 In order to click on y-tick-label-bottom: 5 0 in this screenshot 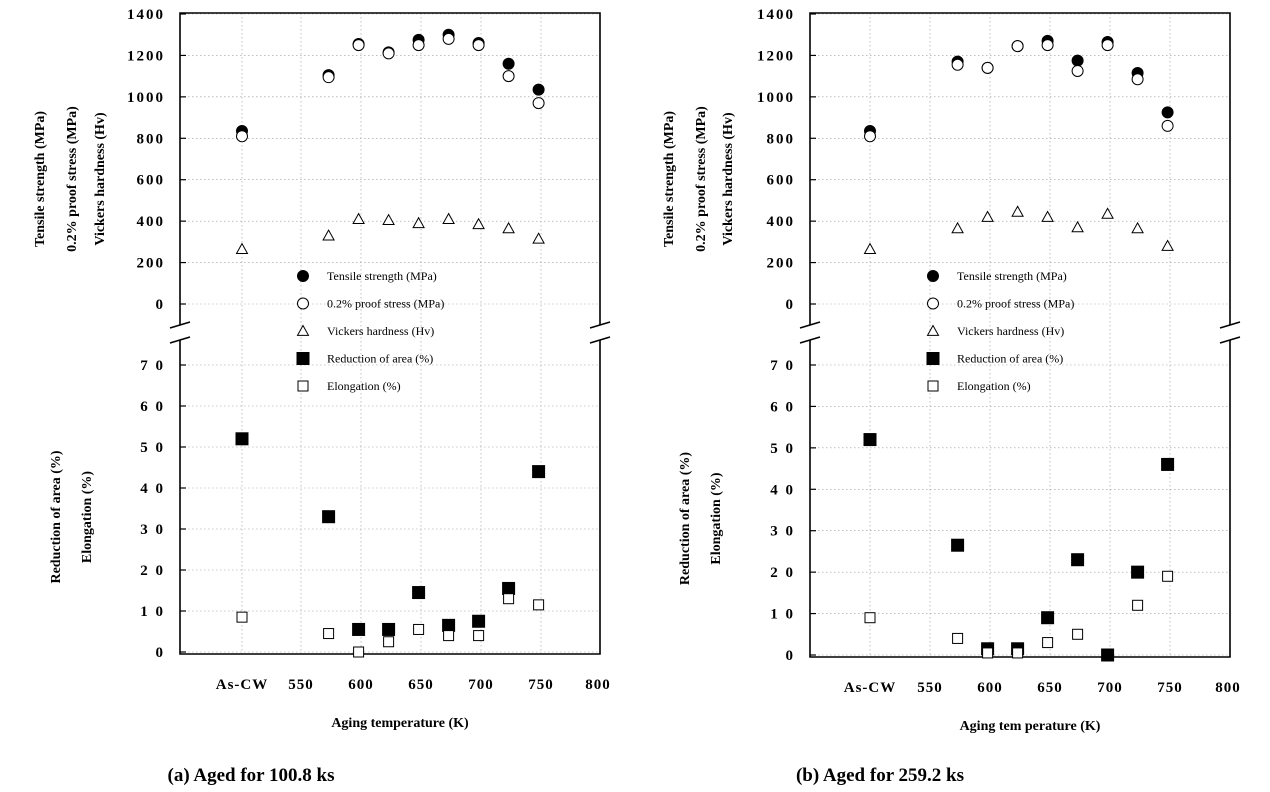, I will do `click(782, 449)`.